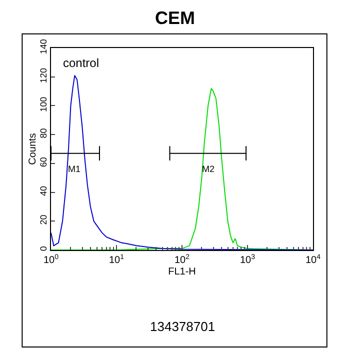 This screenshot has height=350, width=350. What do you see at coordinates (116, 260) in the screenshot?
I see `x-tick-label: 10$^{1}$` at bounding box center [116, 260].